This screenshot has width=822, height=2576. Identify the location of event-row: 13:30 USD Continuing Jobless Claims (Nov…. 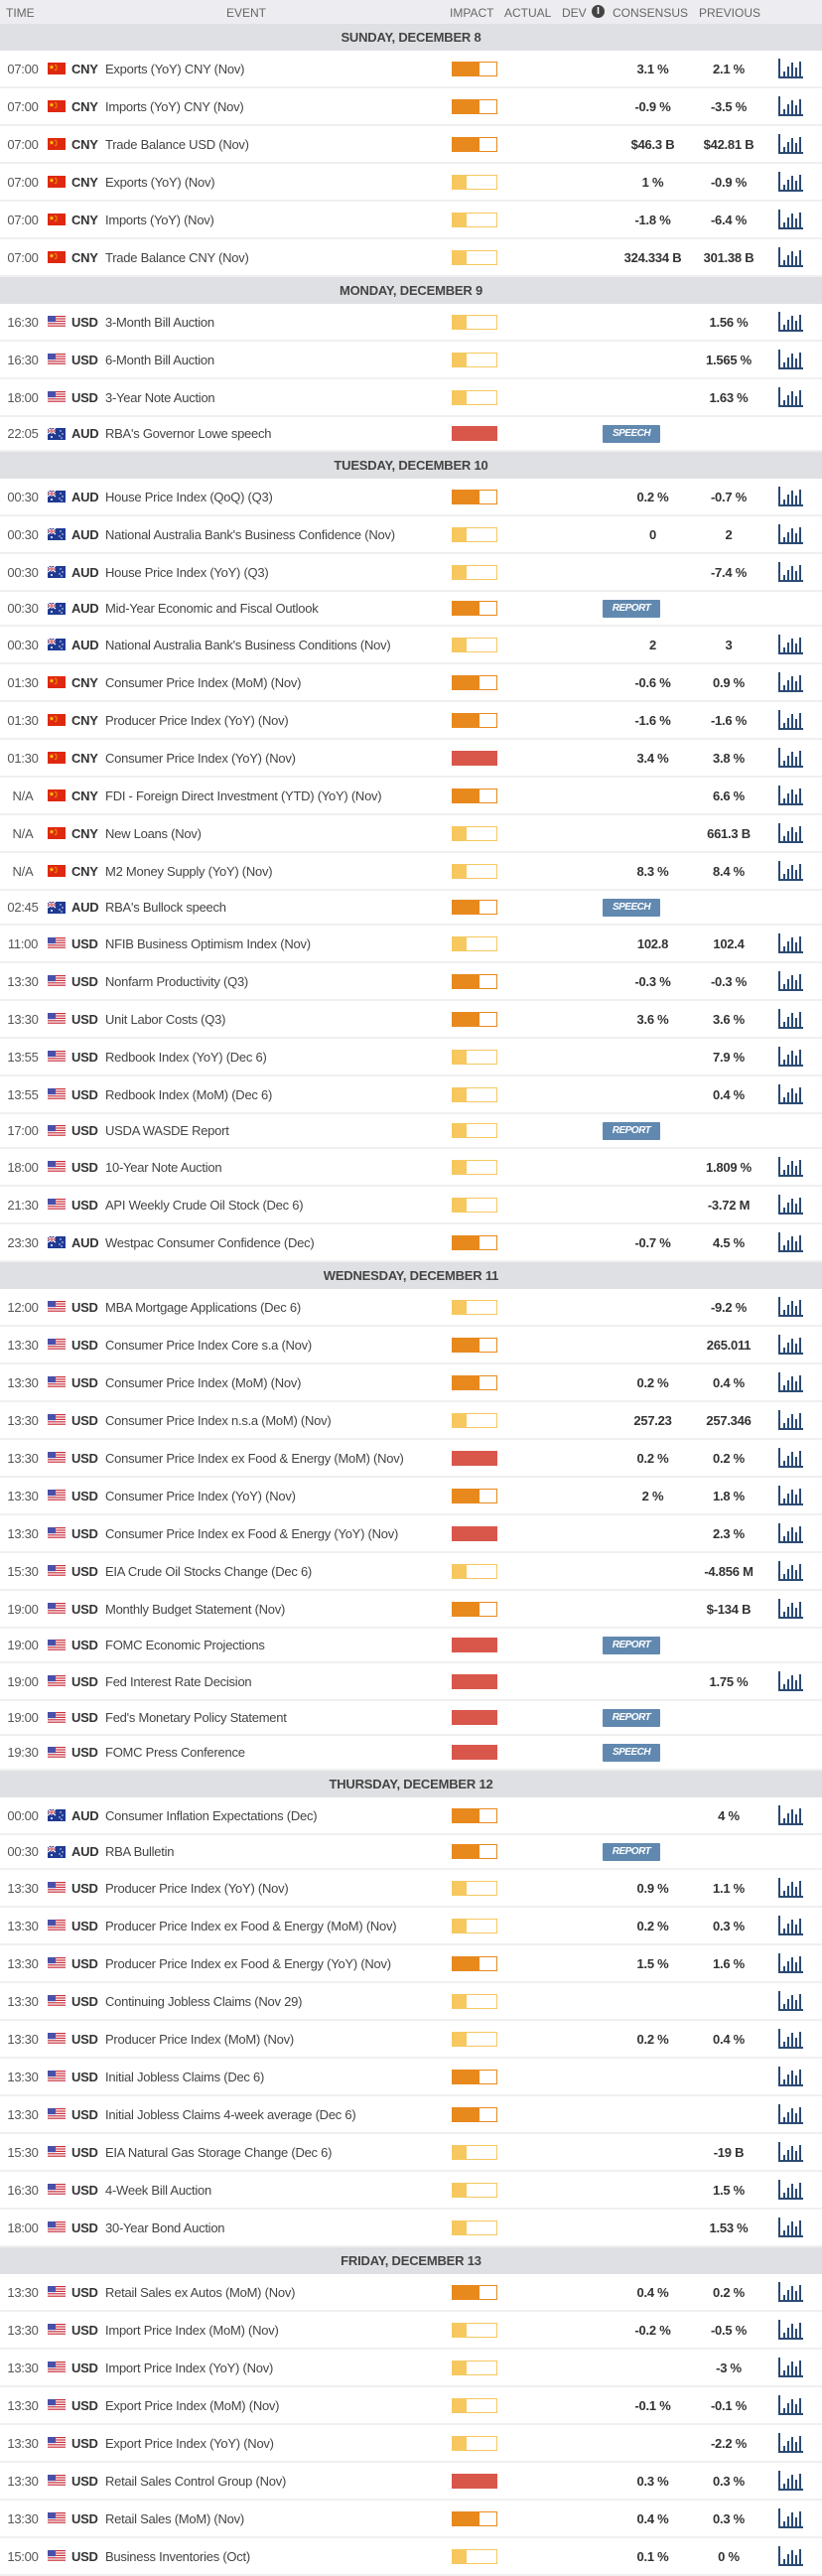
(411, 2002).